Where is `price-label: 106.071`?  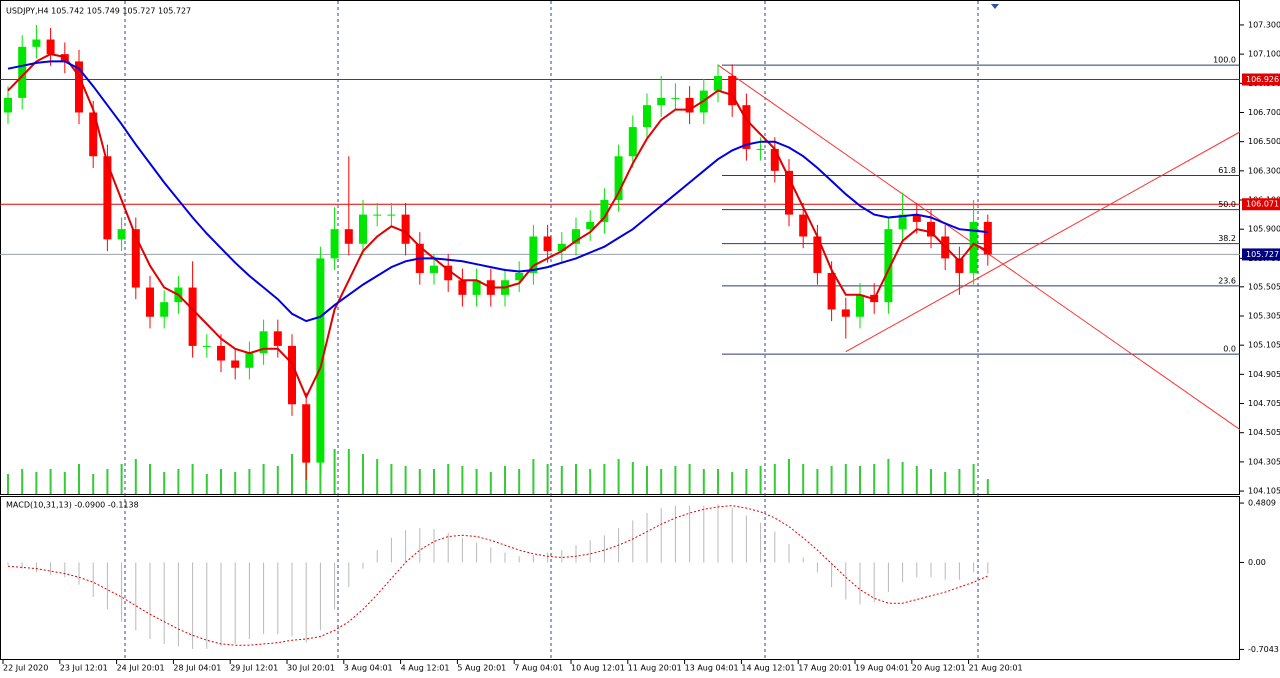 price-label: 106.071 is located at coordinates (1262, 204).